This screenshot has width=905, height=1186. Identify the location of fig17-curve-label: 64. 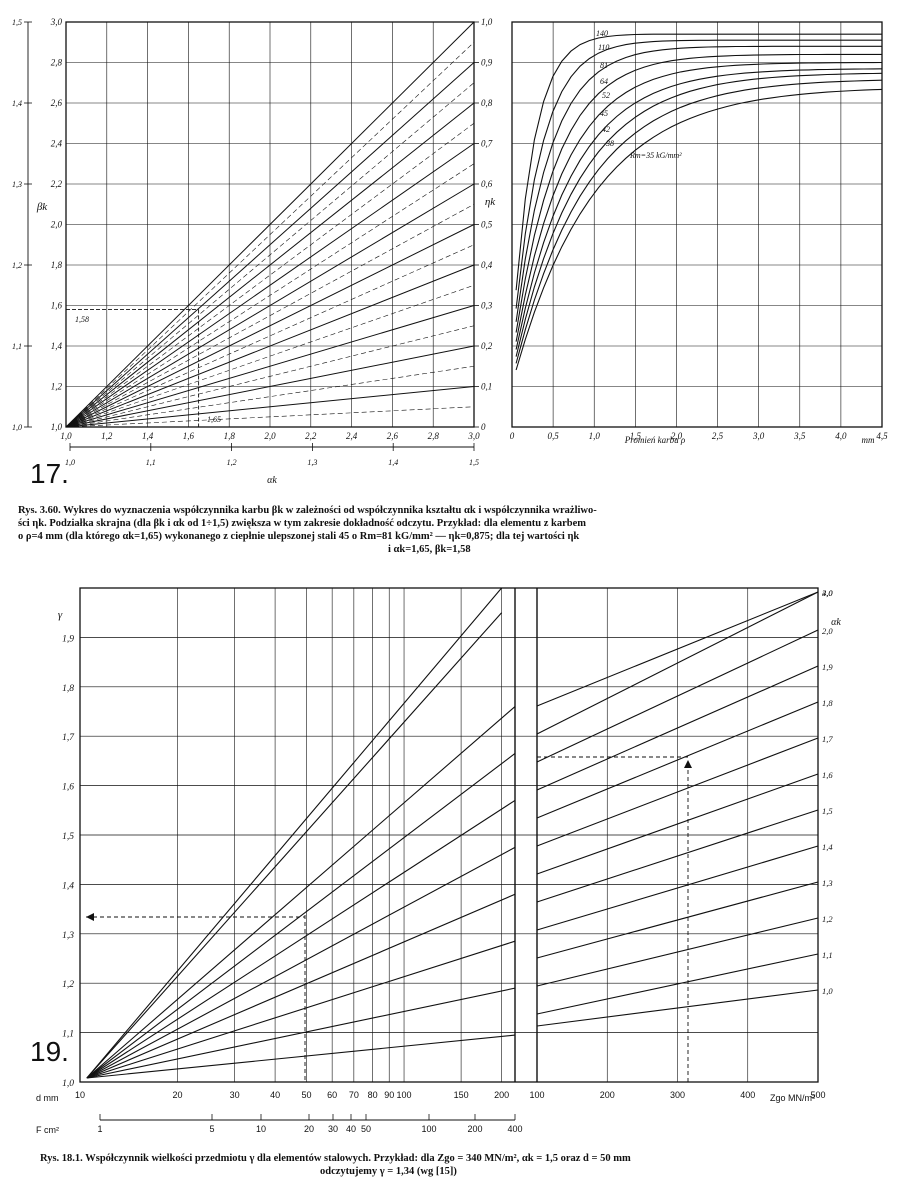
(604, 81).